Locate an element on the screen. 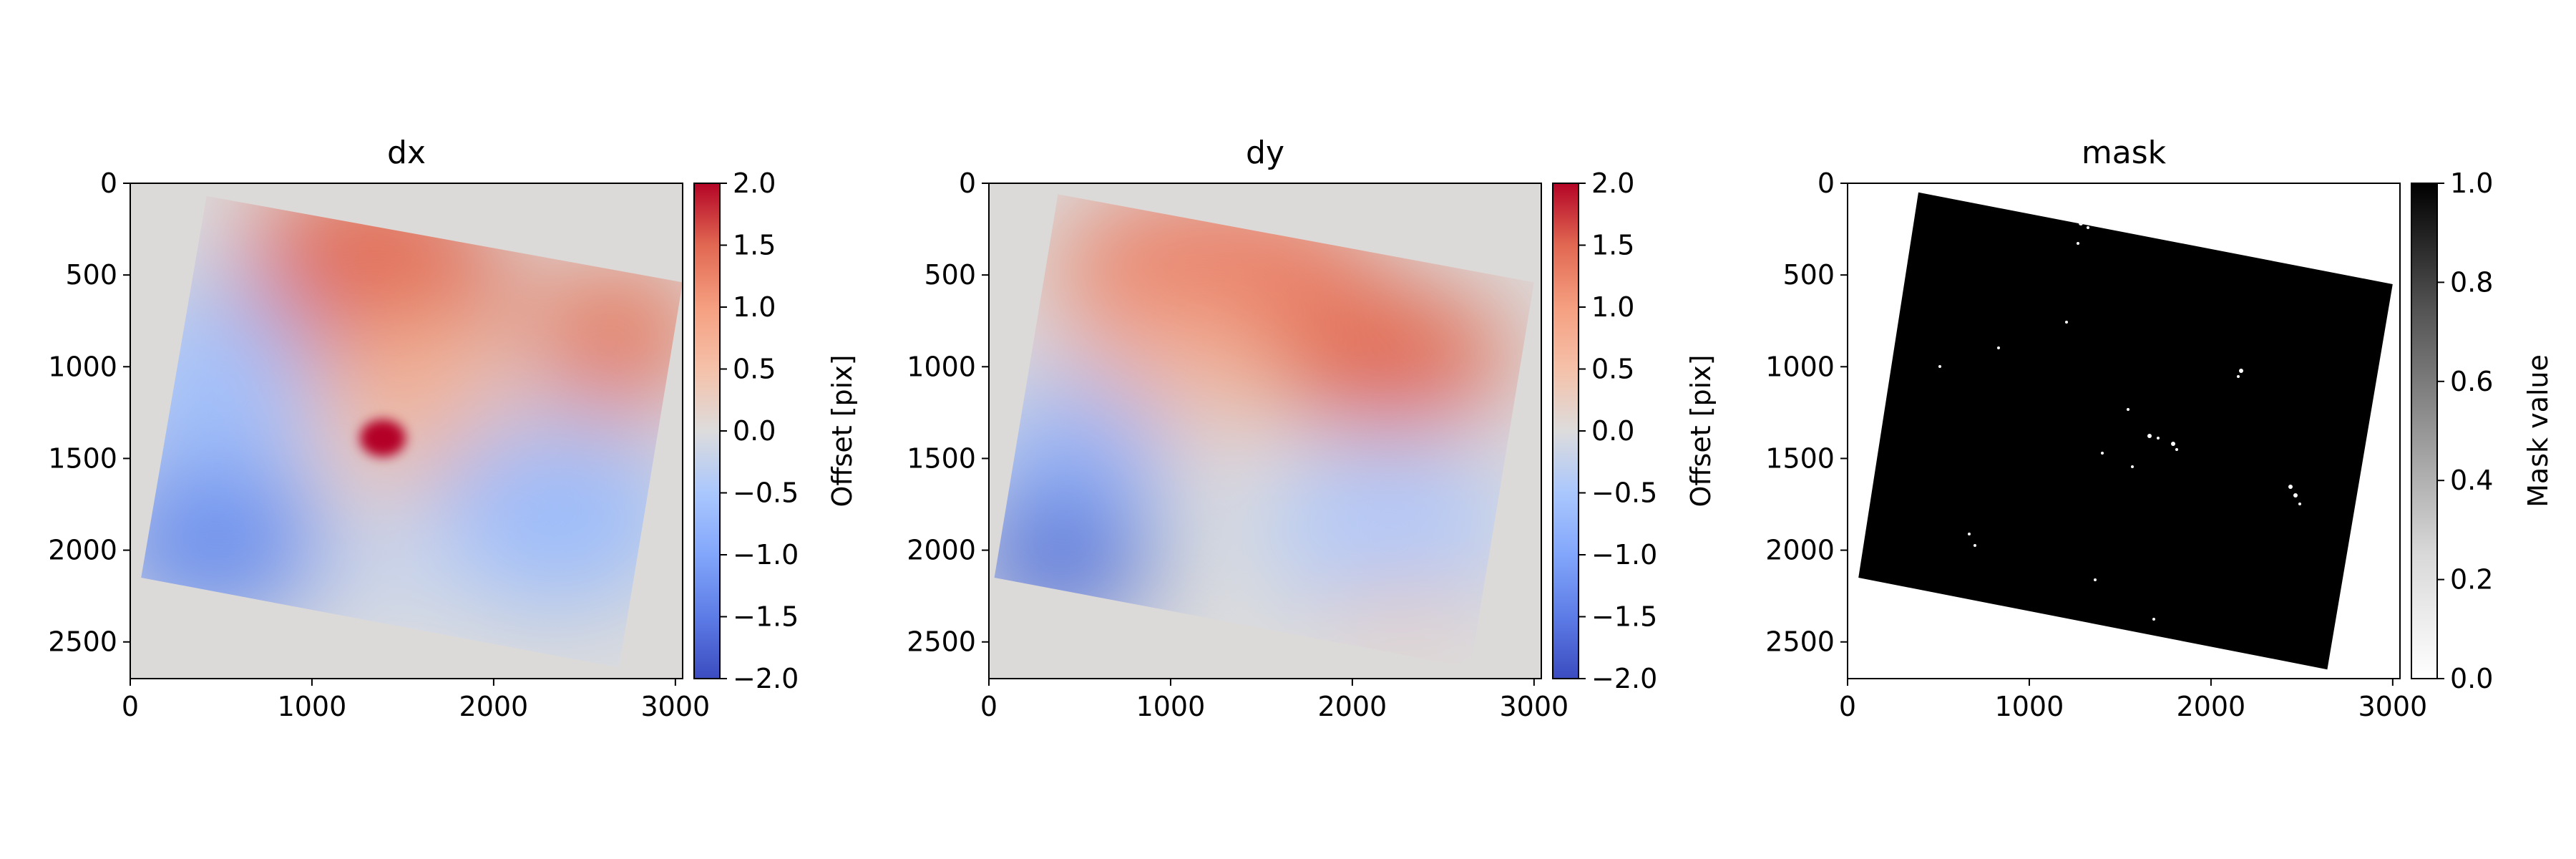 This screenshot has width=2576, height=859. colorbar-ticks: 1.0 0.8 0.6 0.4 0.2 0.0 is located at coordinates (2465, 431).